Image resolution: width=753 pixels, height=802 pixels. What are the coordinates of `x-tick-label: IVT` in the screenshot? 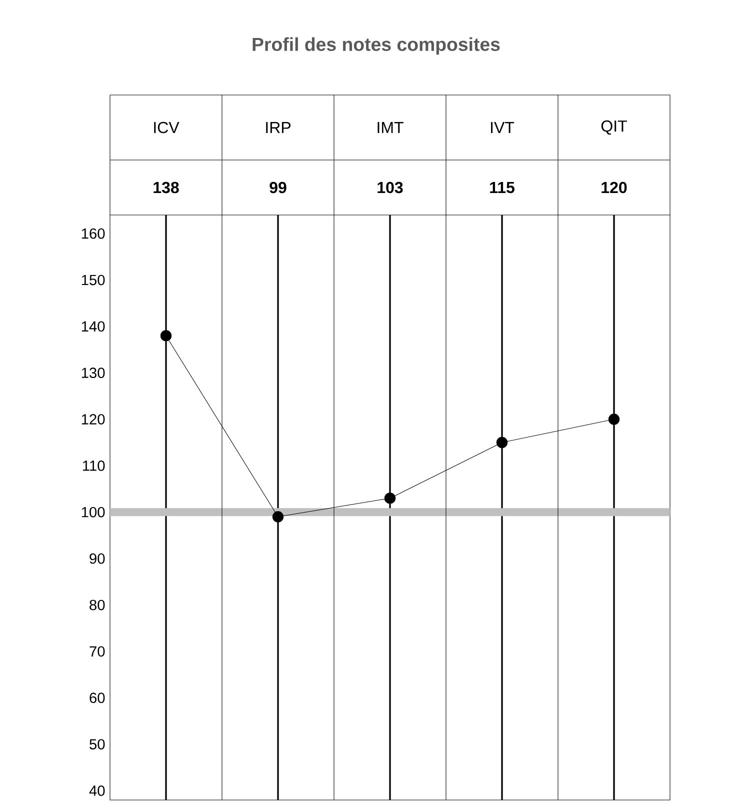 It's located at (502, 128).